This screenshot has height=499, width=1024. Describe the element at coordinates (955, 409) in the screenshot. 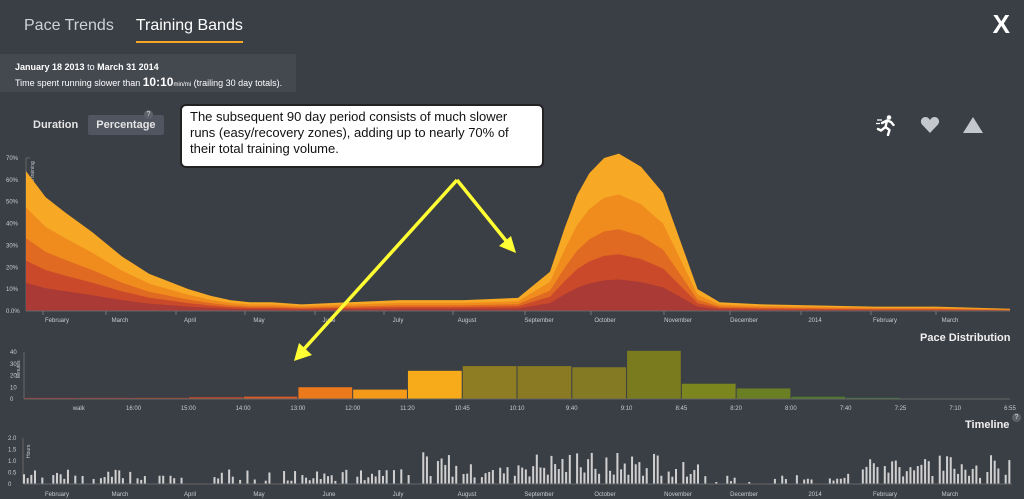

I see `pace-tick-label: 7:10` at that location.